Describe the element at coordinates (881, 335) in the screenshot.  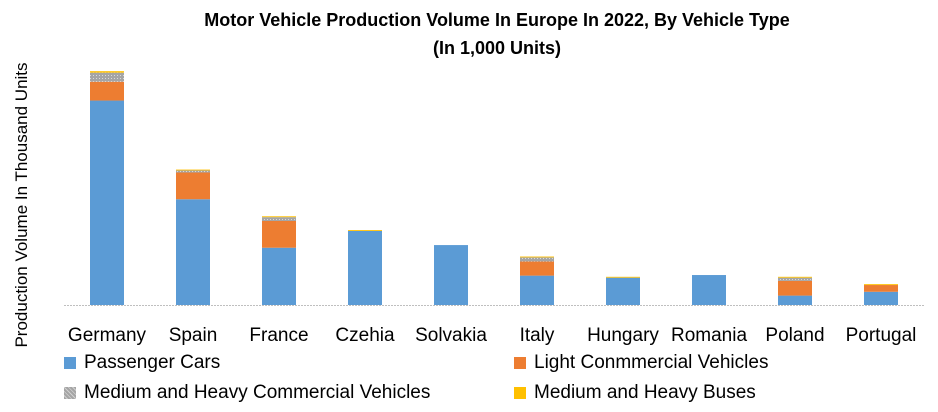
I see `x-tick-label: Portugal` at that location.